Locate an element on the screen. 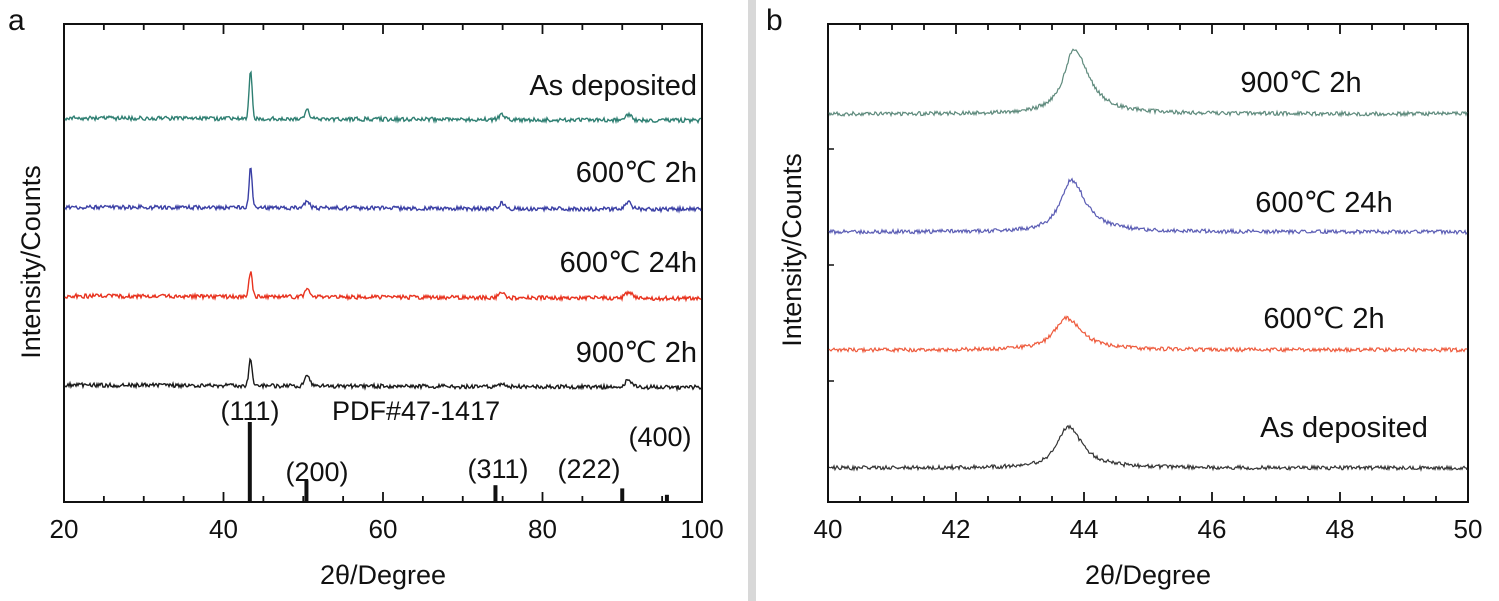 This screenshot has height=601, width=1499. panel-letter-a: a is located at coordinates (16, 20).